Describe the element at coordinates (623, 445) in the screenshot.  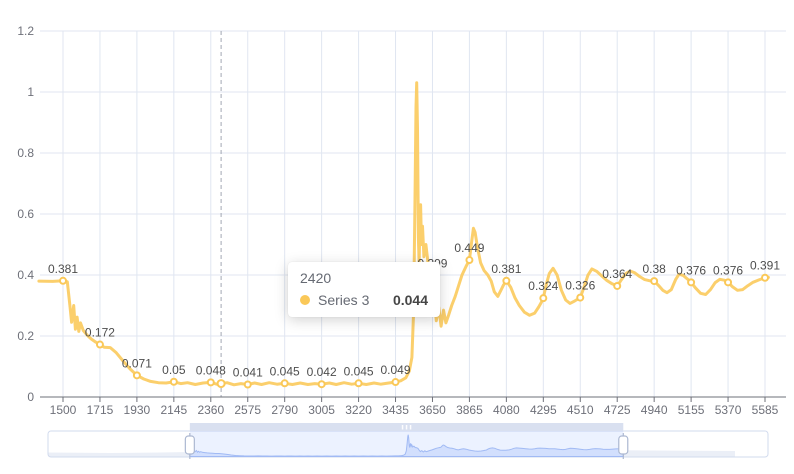
I see `slider-right-handle` at that location.